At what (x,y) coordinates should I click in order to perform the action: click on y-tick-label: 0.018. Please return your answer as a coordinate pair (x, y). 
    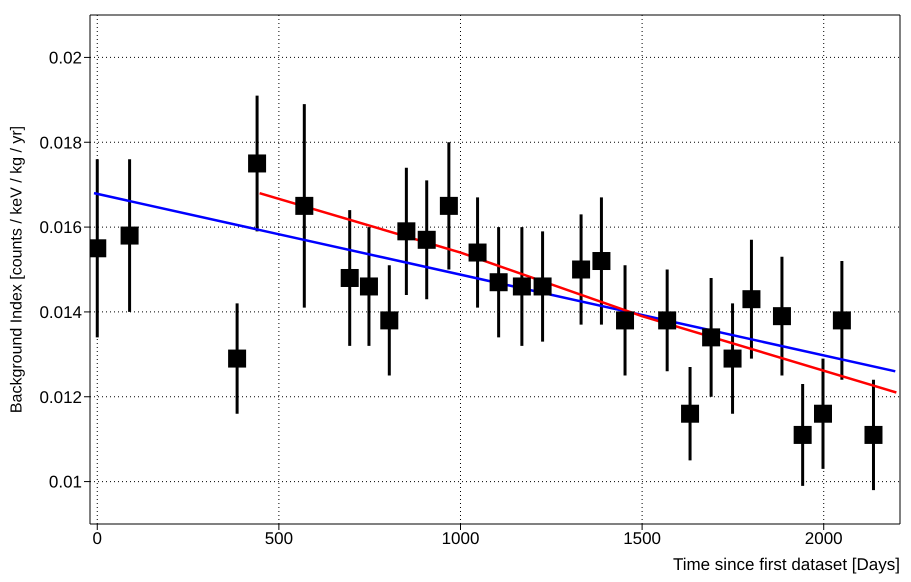
    Looking at the image, I should click on (60, 142).